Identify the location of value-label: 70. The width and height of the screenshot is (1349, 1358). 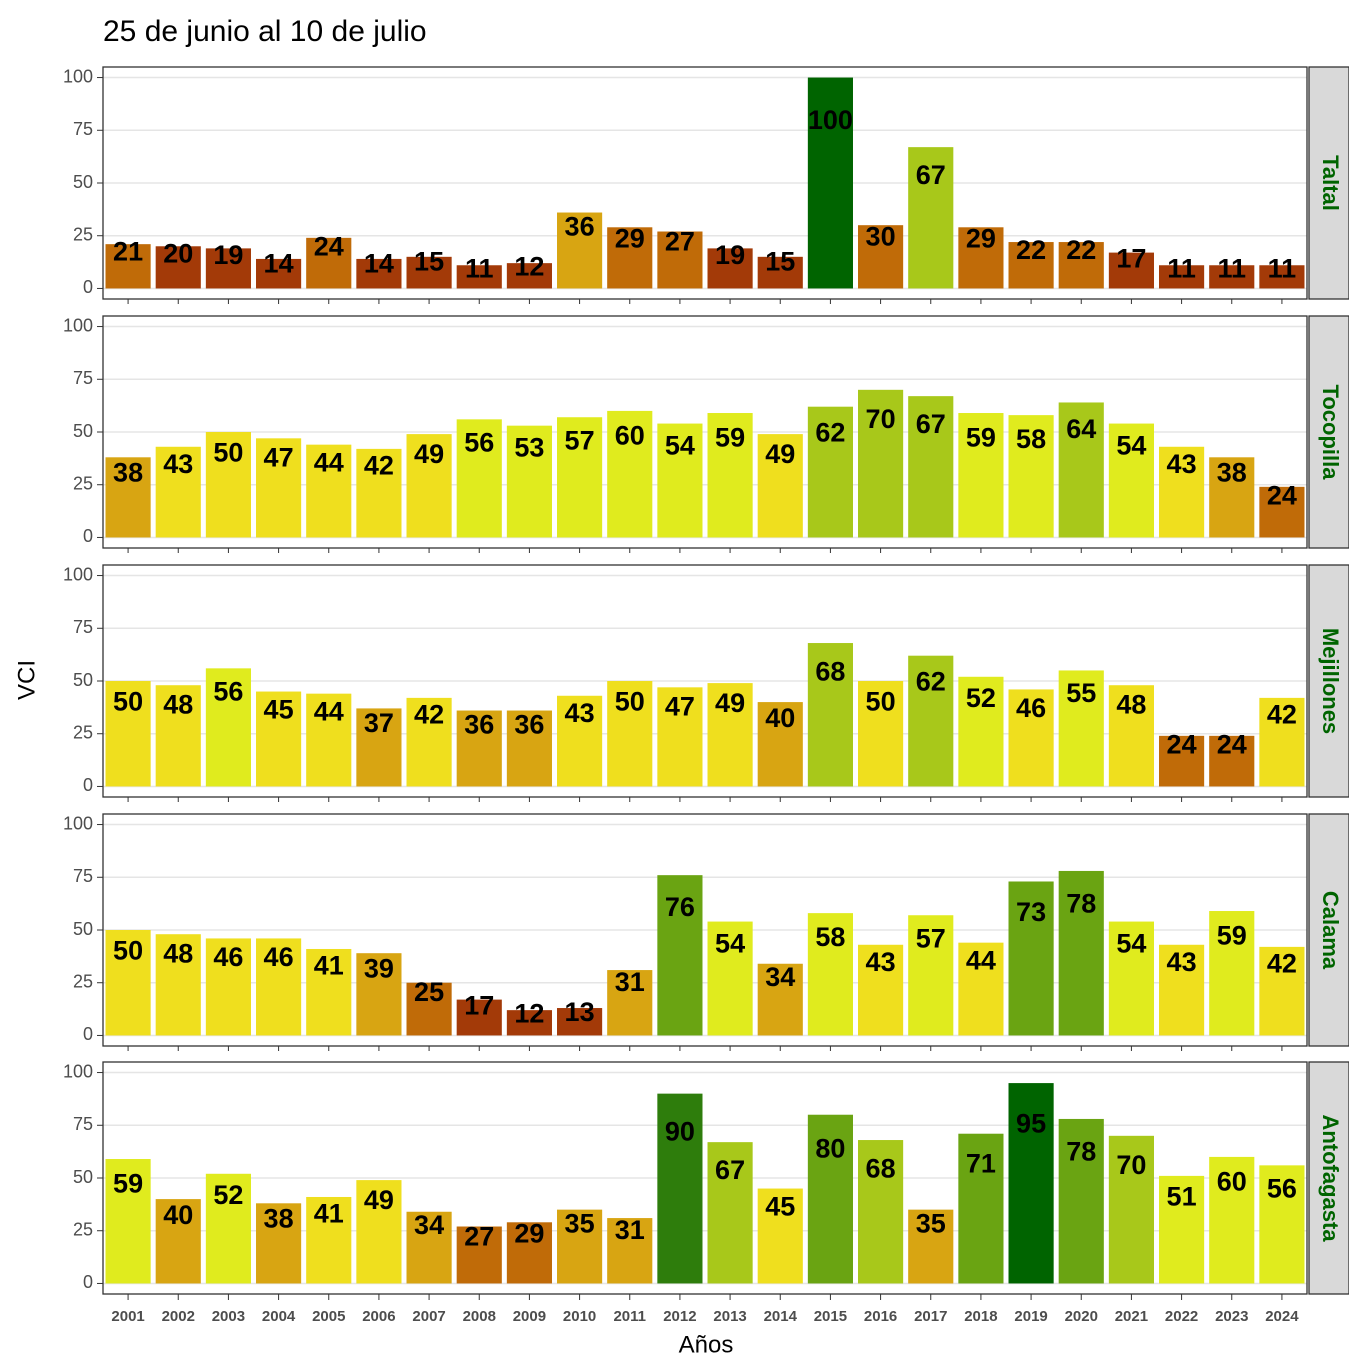
(881, 419).